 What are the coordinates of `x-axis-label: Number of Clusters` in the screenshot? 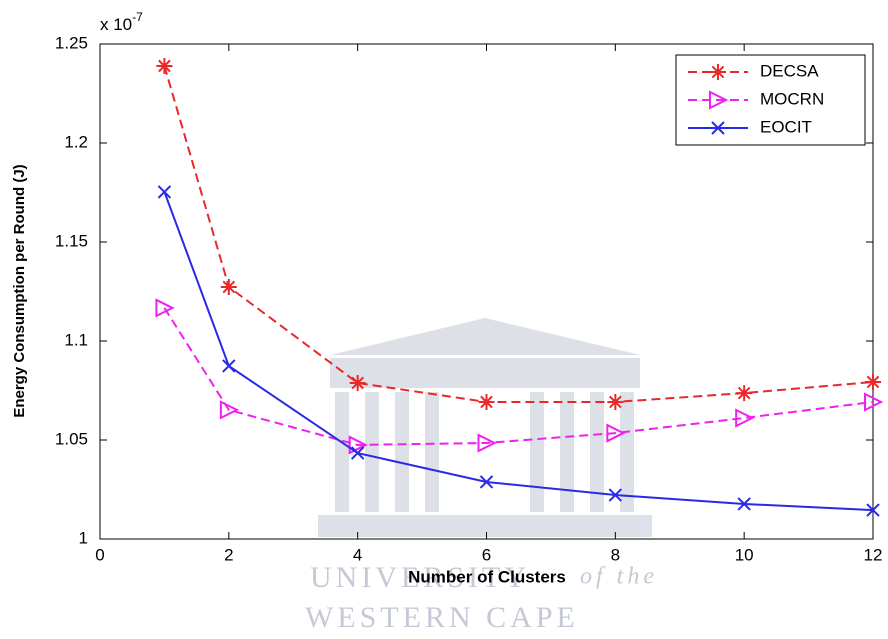 It's located at (487, 576).